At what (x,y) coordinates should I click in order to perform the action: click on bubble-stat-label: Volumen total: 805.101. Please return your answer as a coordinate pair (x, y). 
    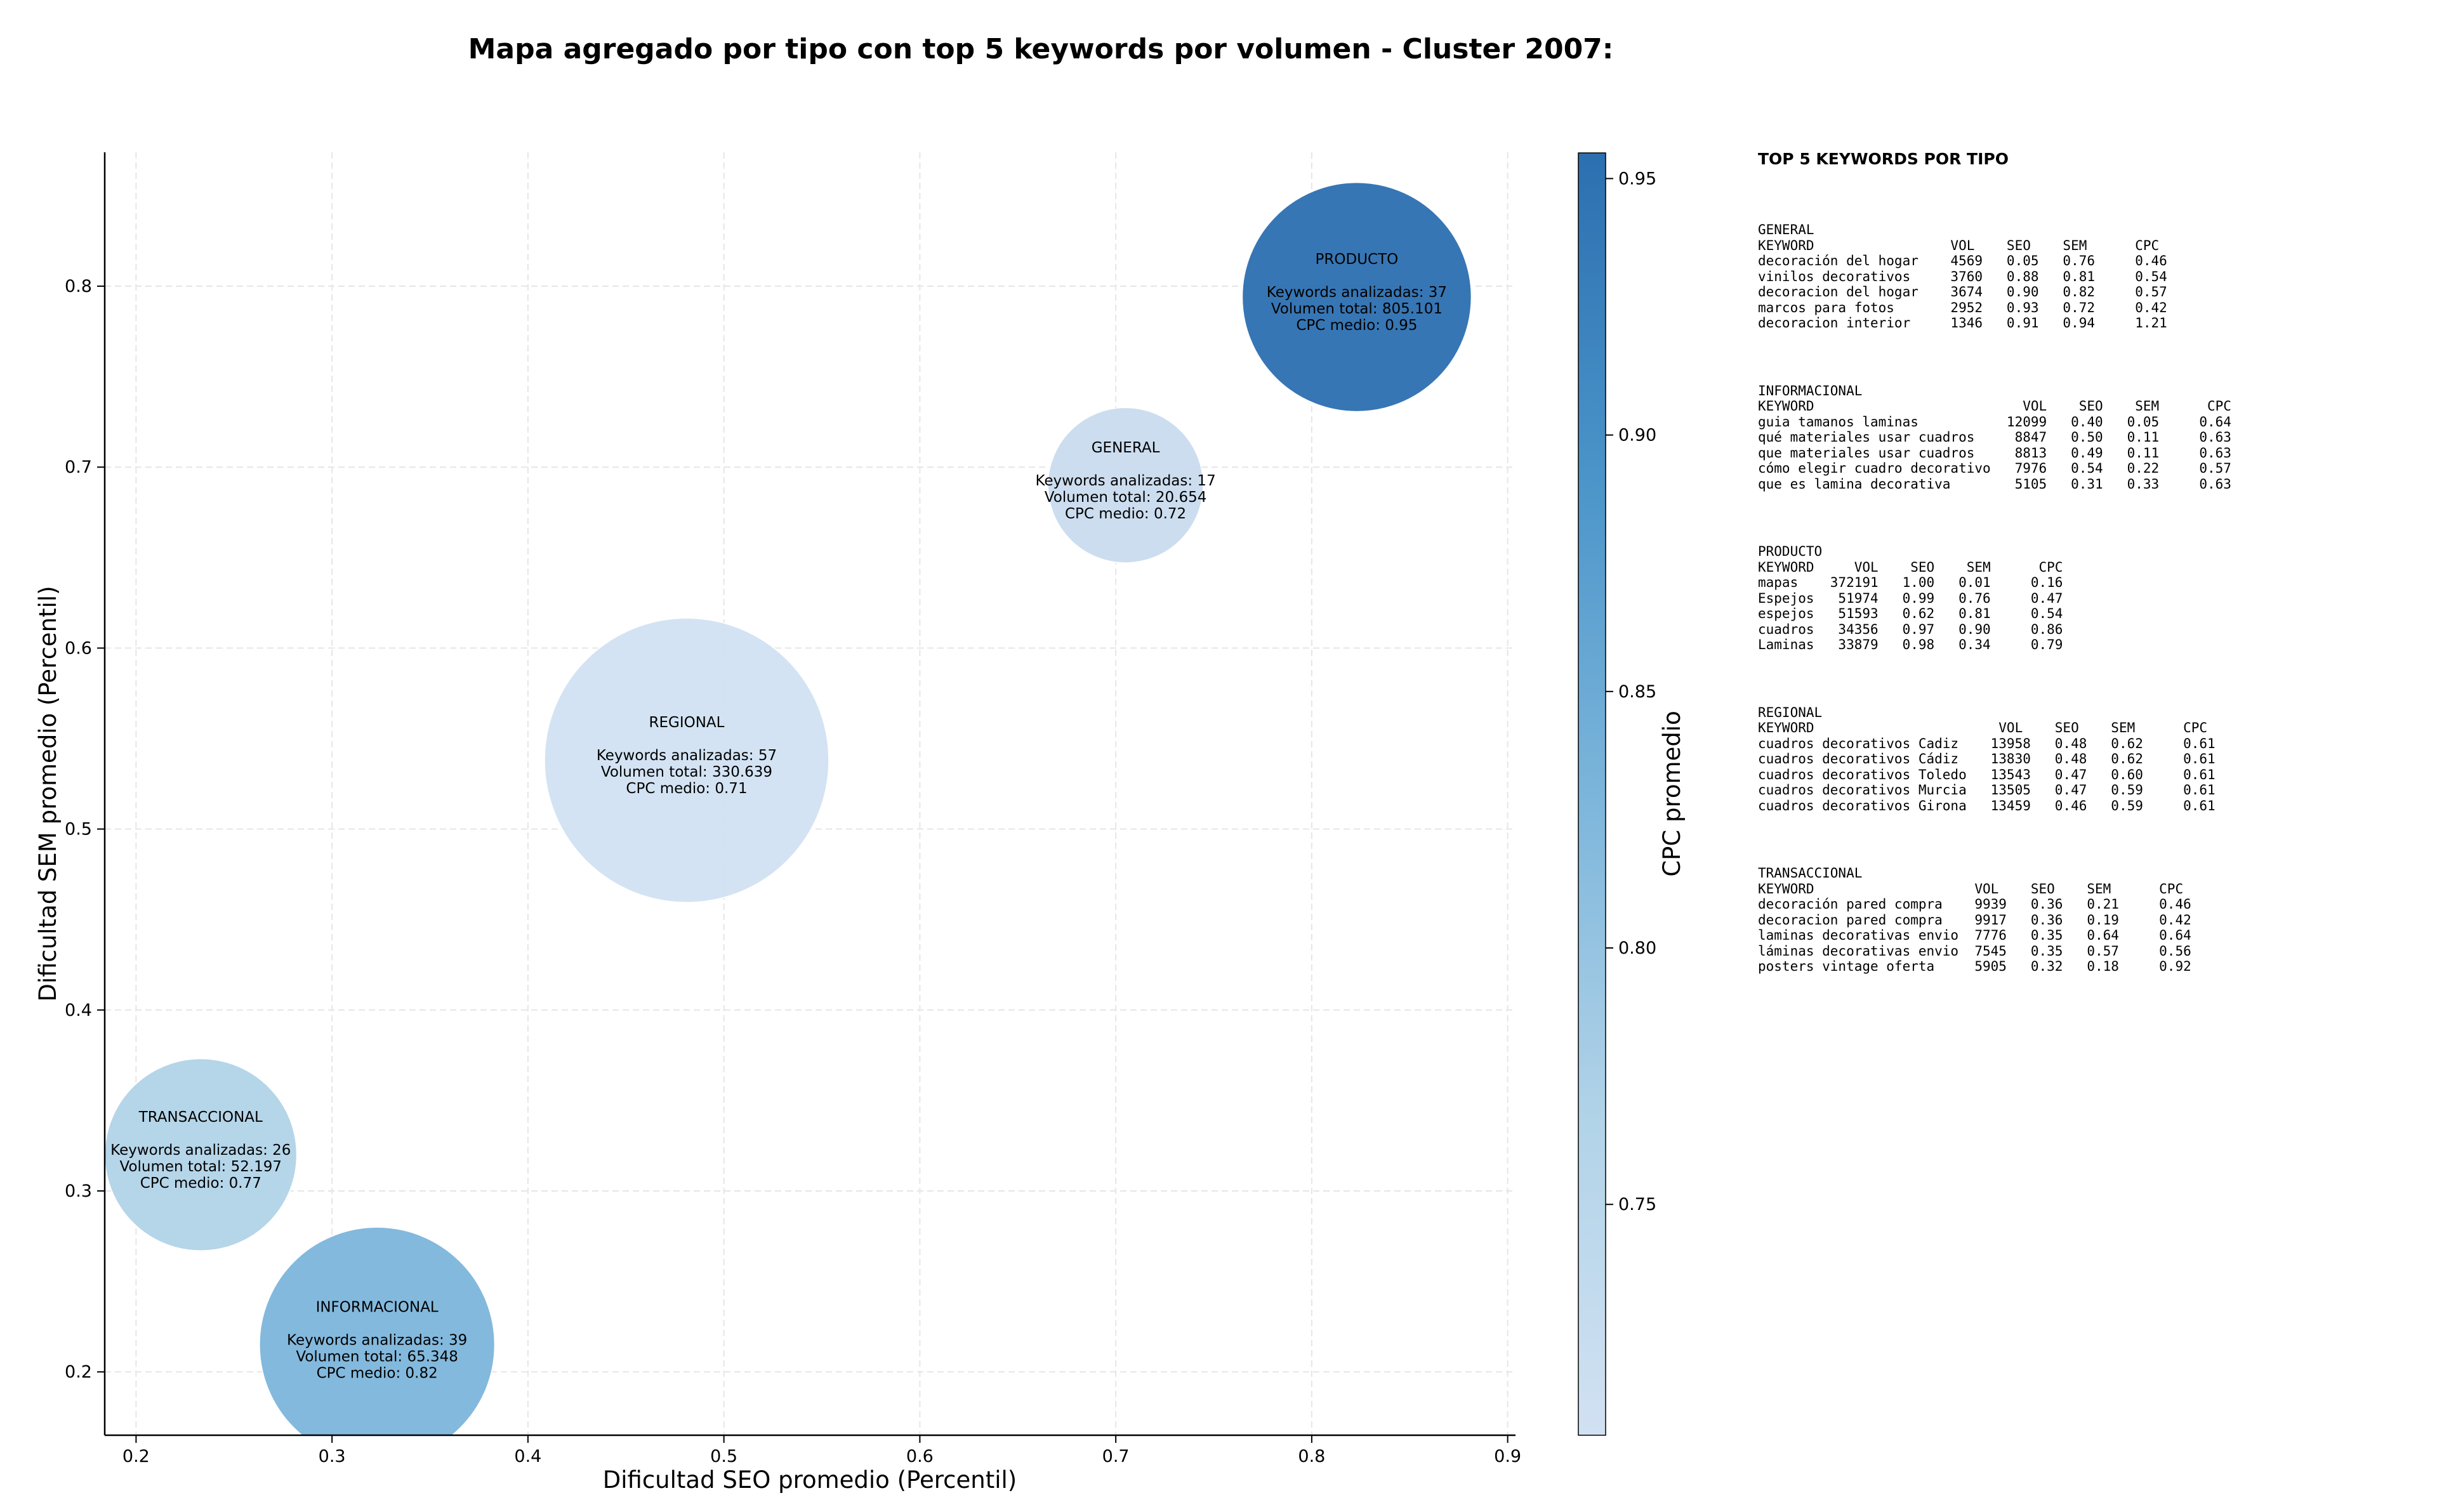
    Looking at the image, I should click on (1357, 309).